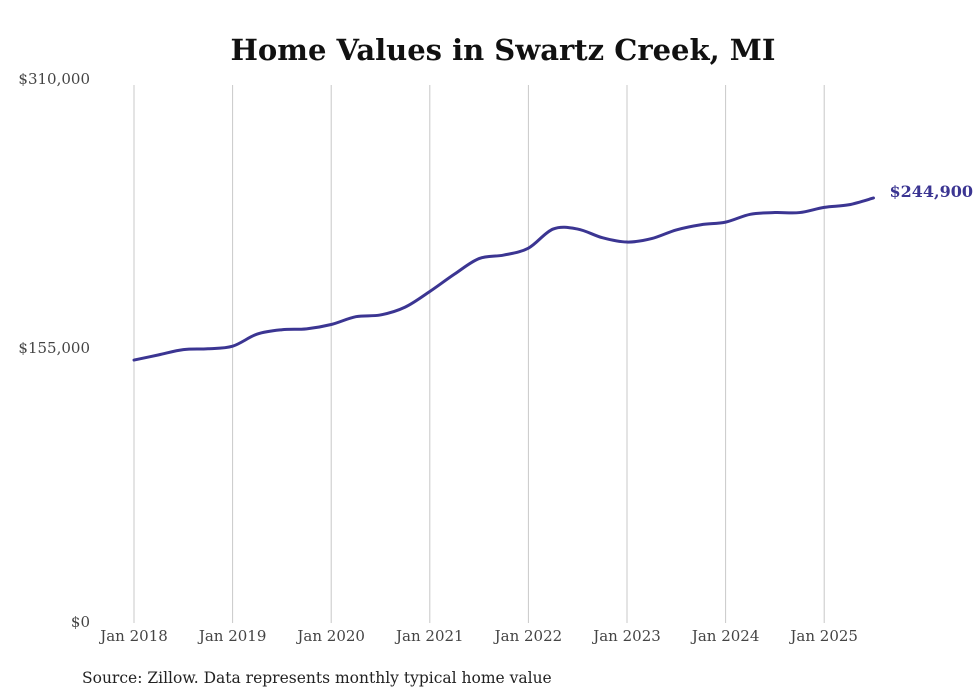  I want to click on y-tick-label: $155,000, so click(54, 348).